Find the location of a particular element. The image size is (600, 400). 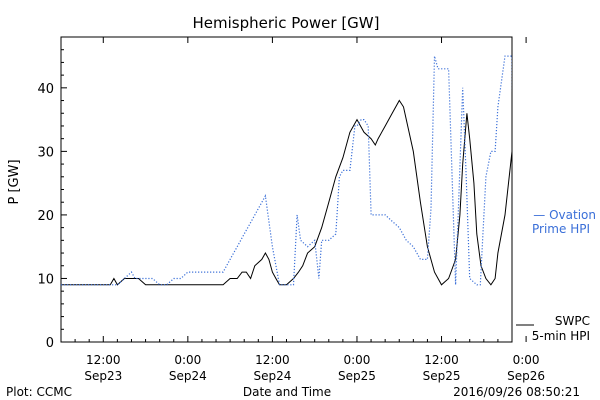

legend-swpc-label: SWPC is located at coordinates (572, 321).